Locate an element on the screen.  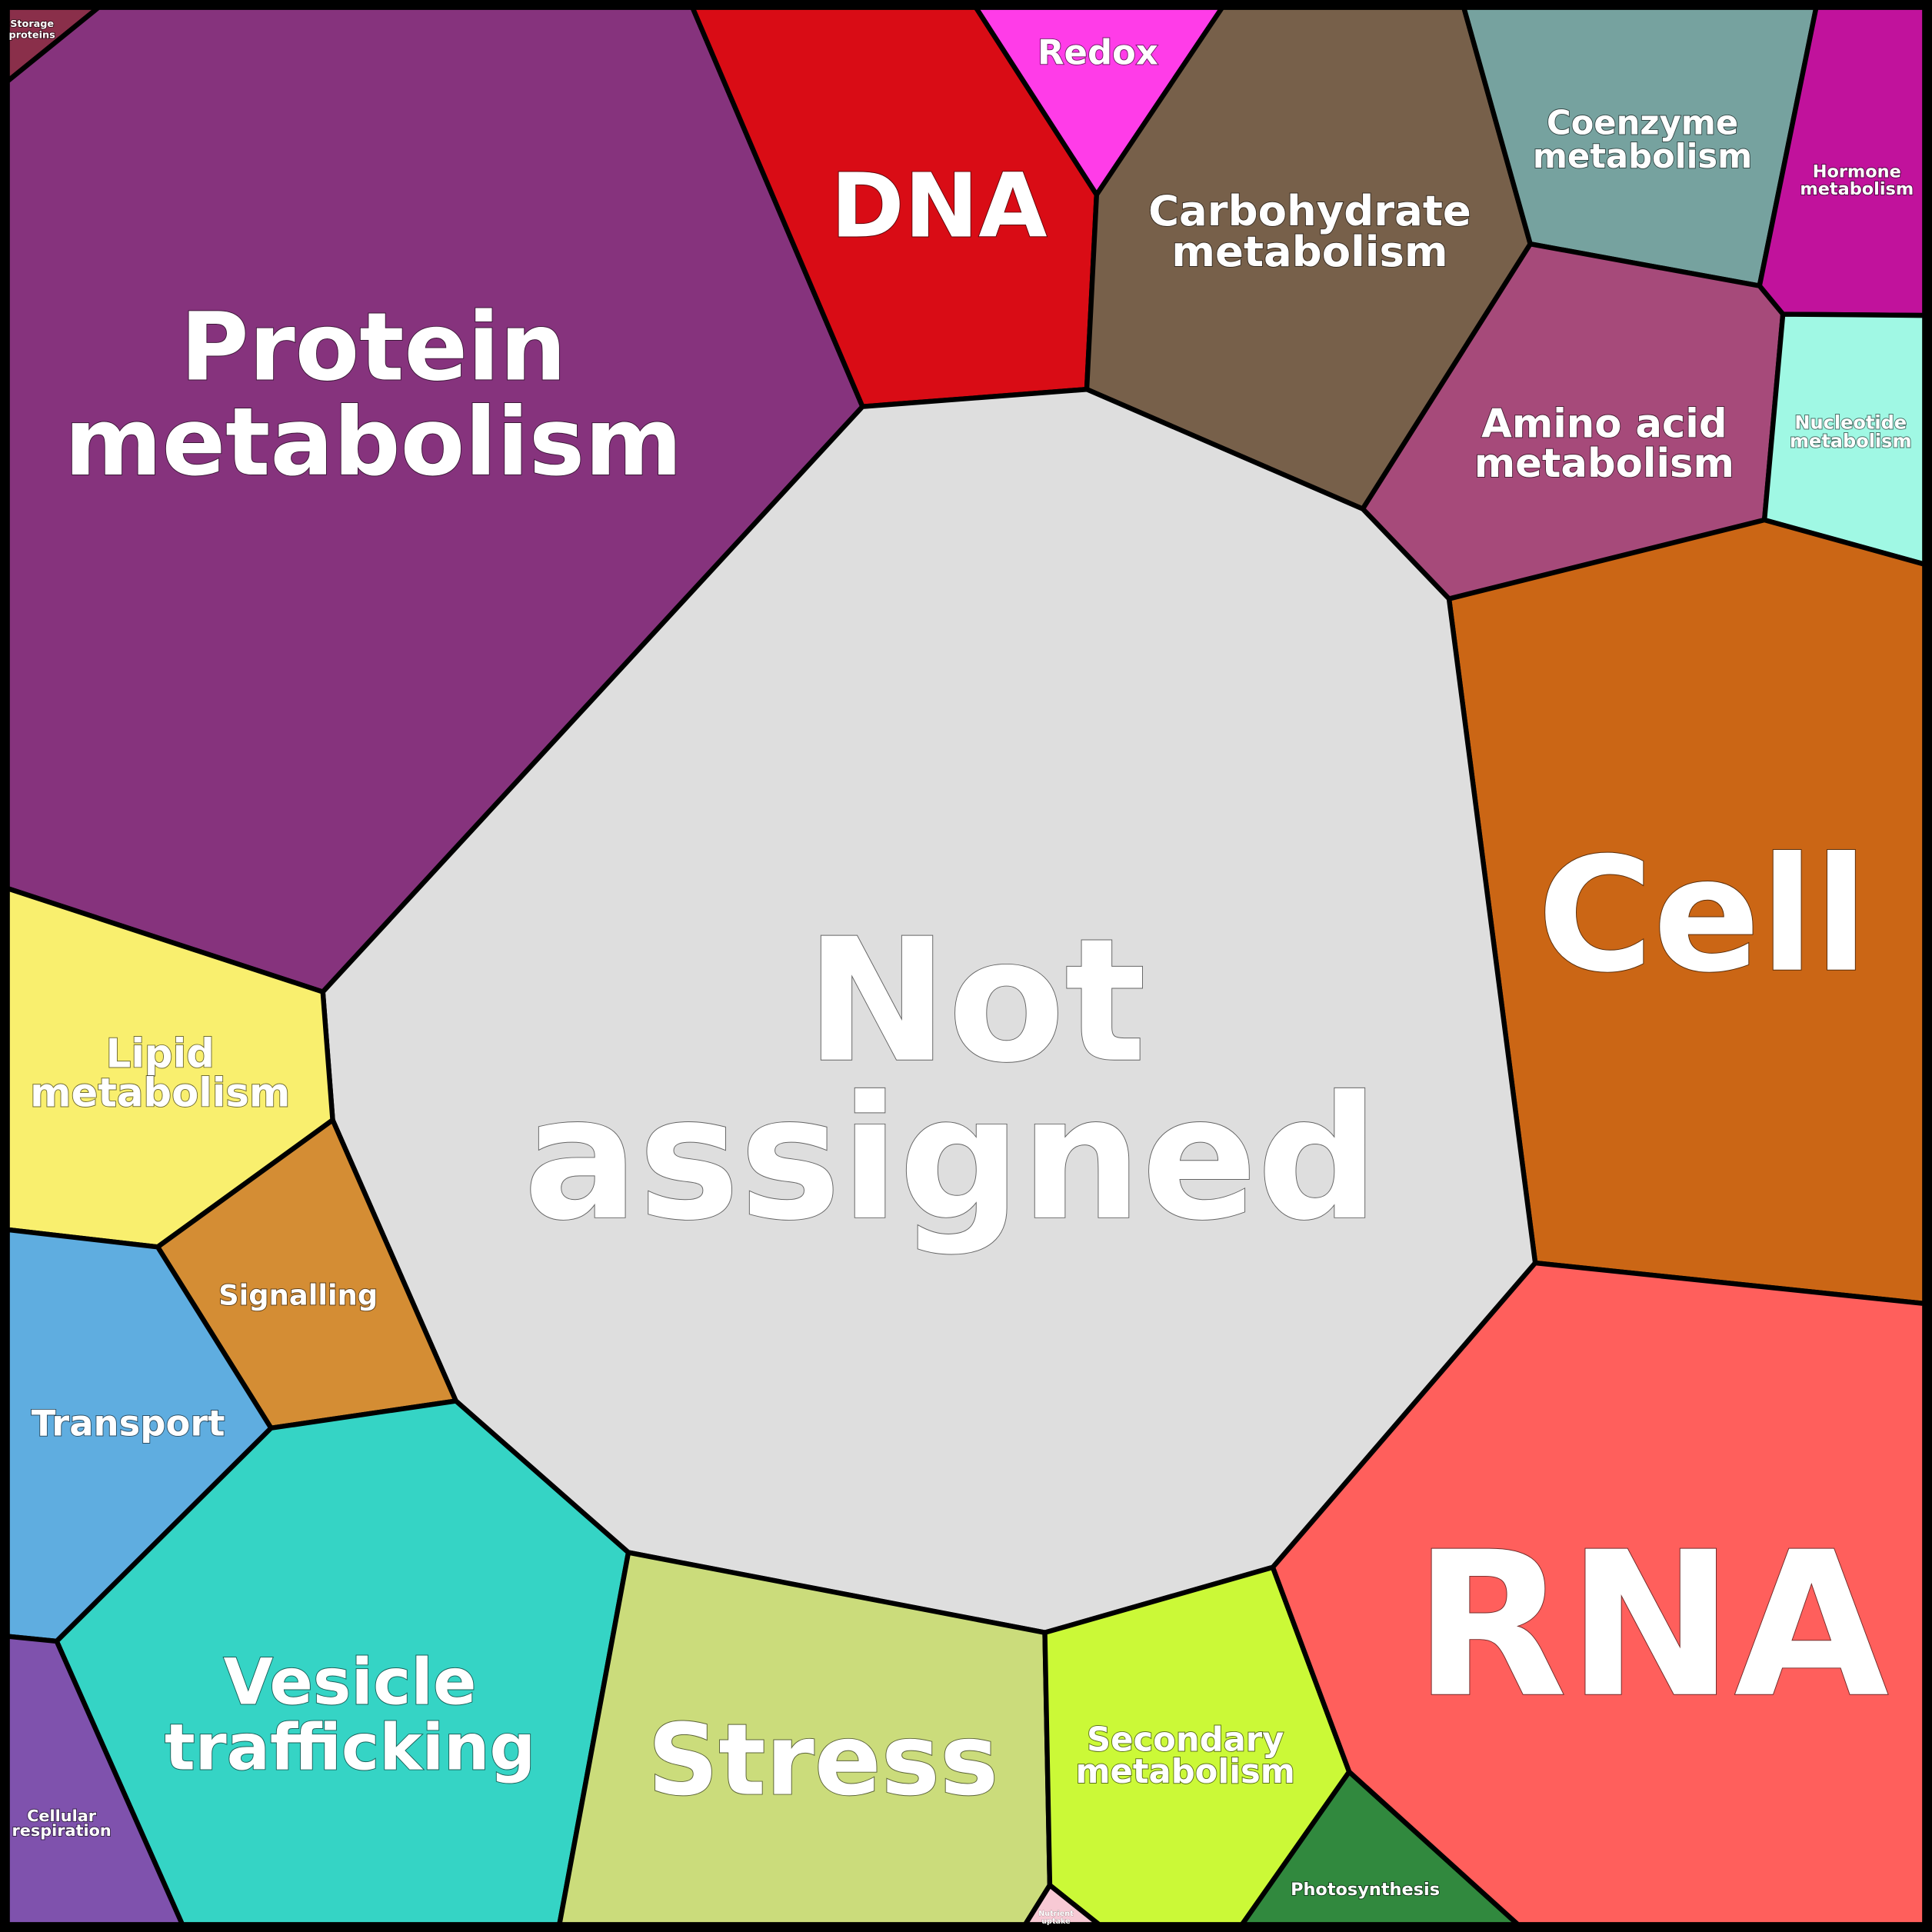
cell-label: Storage proteins is located at coordinates (32, 29).